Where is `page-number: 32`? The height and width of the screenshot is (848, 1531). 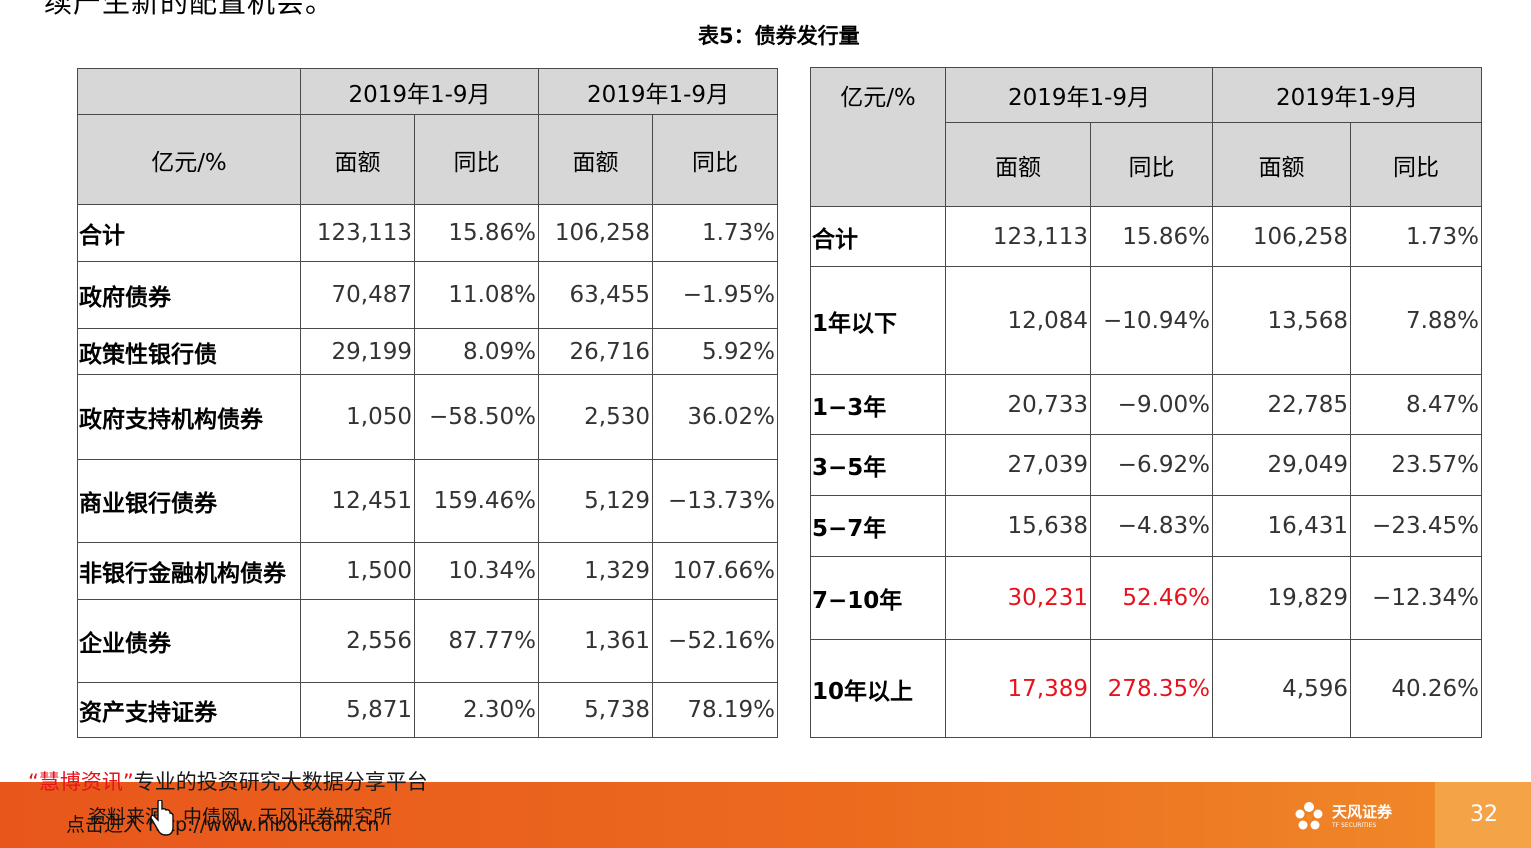
page-number: 32 is located at coordinates (1484, 814).